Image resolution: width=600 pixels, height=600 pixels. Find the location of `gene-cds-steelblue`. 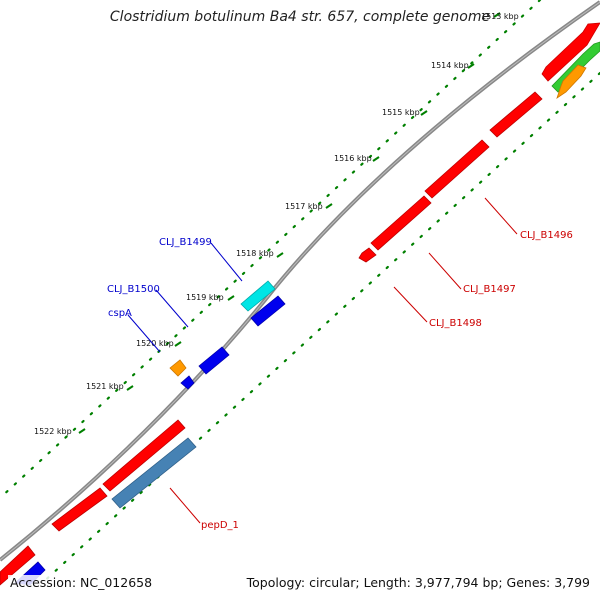

gene-cds-steelblue is located at coordinates (154, 473).